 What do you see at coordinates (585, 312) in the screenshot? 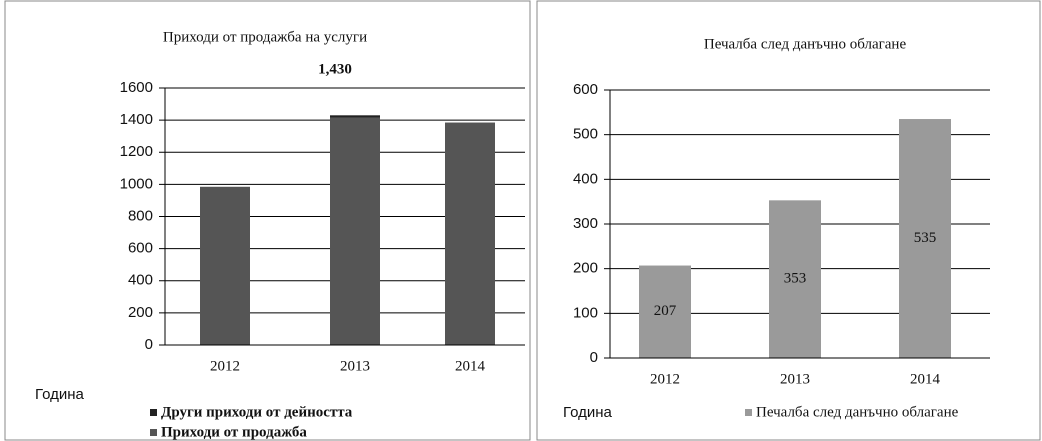
I see `y-tick-label: 100` at bounding box center [585, 312].